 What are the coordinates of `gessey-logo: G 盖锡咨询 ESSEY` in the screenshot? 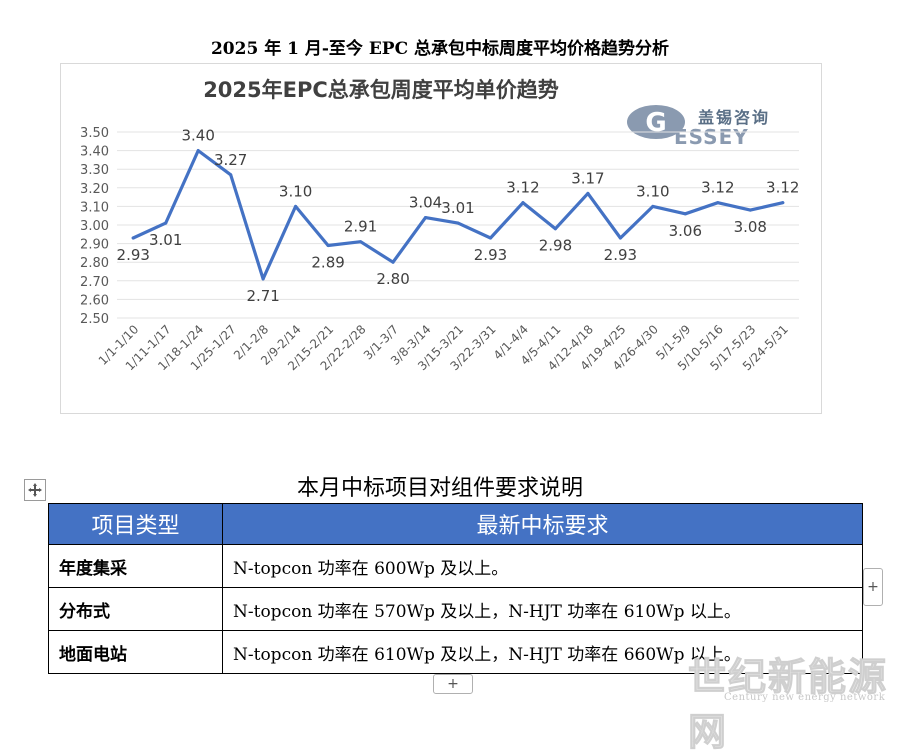 It's located at (716, 127).